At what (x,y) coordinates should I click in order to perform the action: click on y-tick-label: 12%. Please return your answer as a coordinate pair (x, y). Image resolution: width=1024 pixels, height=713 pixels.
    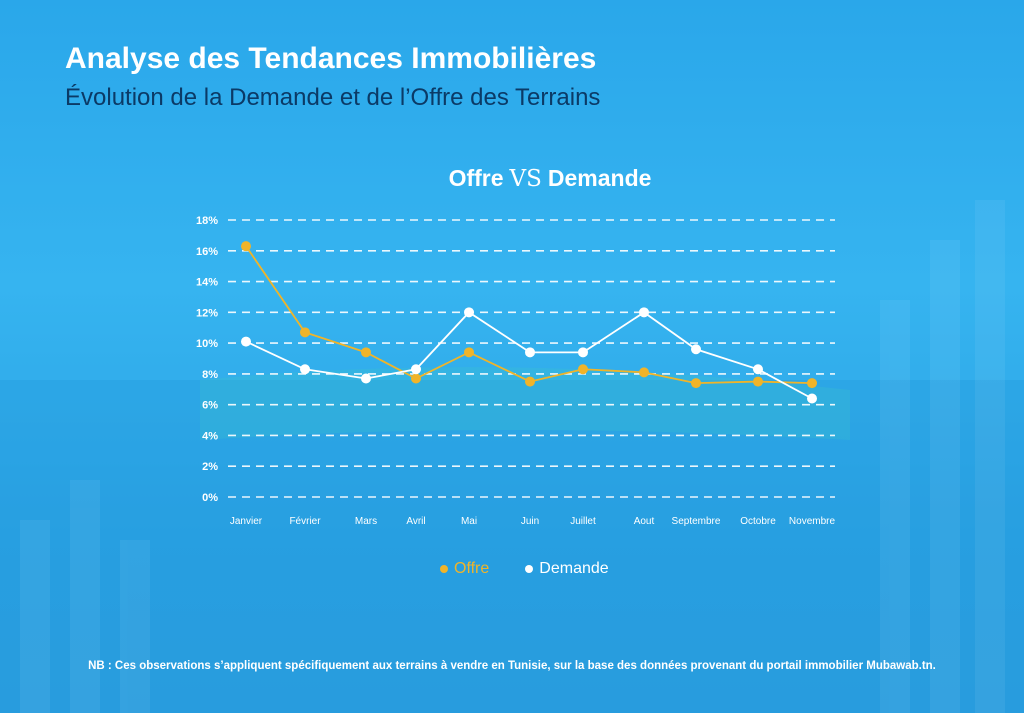
    Looking at the image, I should click on (207, 313).